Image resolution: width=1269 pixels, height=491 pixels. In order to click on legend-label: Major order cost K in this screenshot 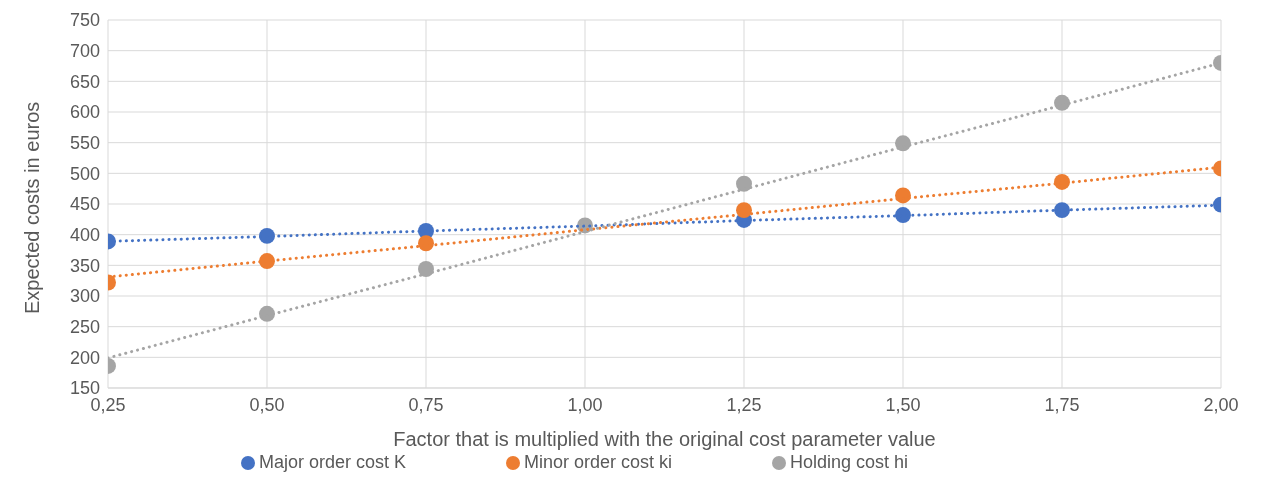, I will do `click(332, 462)`.